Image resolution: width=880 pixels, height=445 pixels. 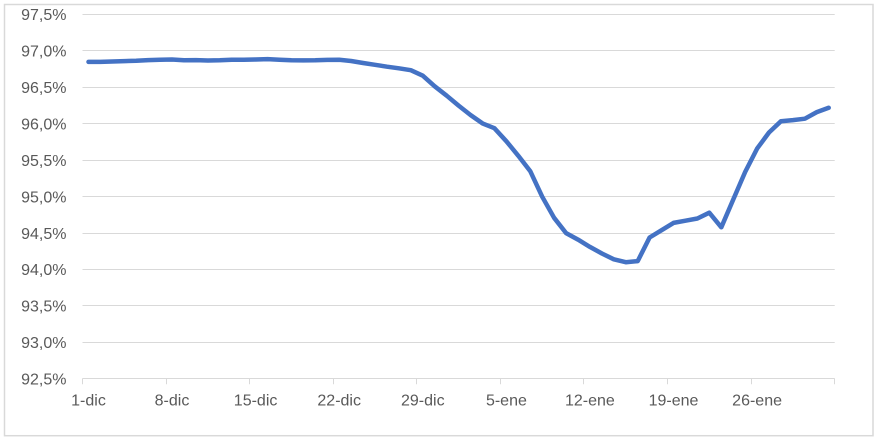 I want to click on svg-text: 97,5%, so click(x=43, y=15).